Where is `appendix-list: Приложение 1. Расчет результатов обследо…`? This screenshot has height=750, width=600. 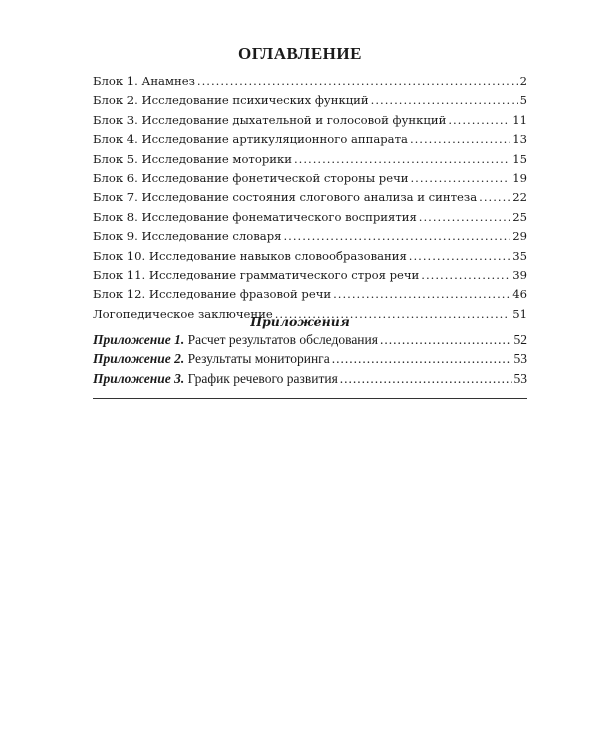 appendix-list: Приложение 1. Расчет результатов обследо… is located at coordinates (310, 361).